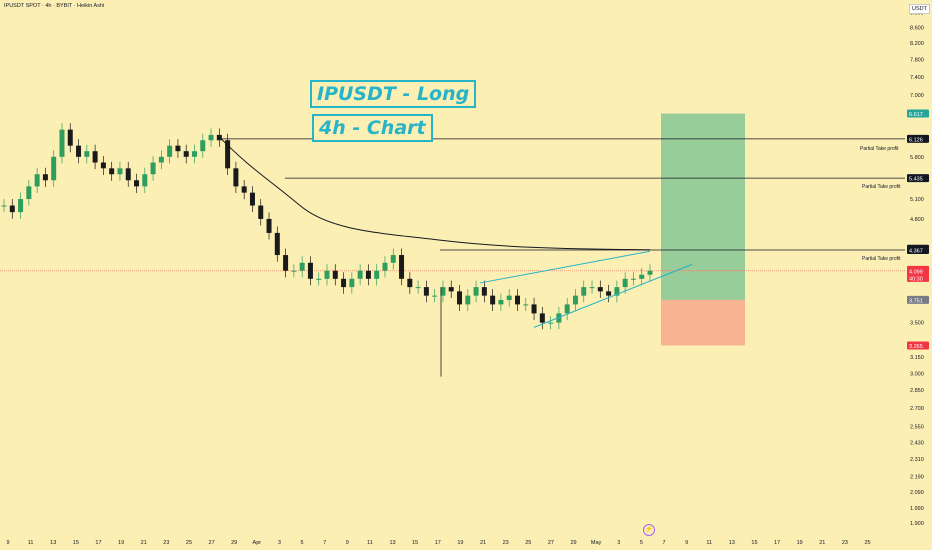 The width and height of the screenshot is (932, 550). What do you see at coordinates (917, 391) in the screenshot?
I see `y-tick-label: 2.850` at bounding box center [917, 391].